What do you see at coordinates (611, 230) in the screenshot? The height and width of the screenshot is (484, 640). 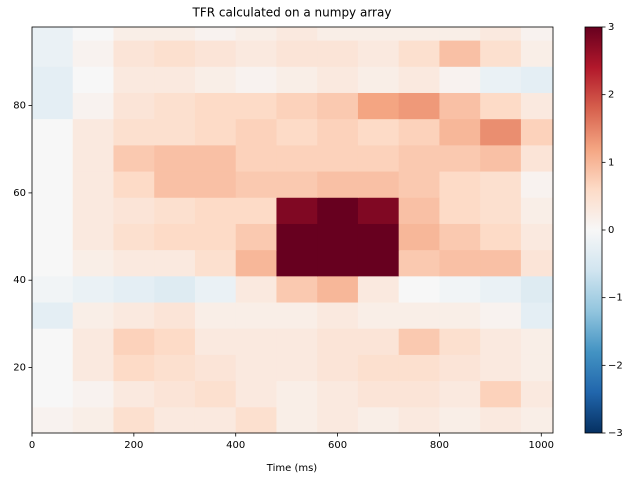 I see `colorbar-tick-label: 0` at bounding box center [611, 230].